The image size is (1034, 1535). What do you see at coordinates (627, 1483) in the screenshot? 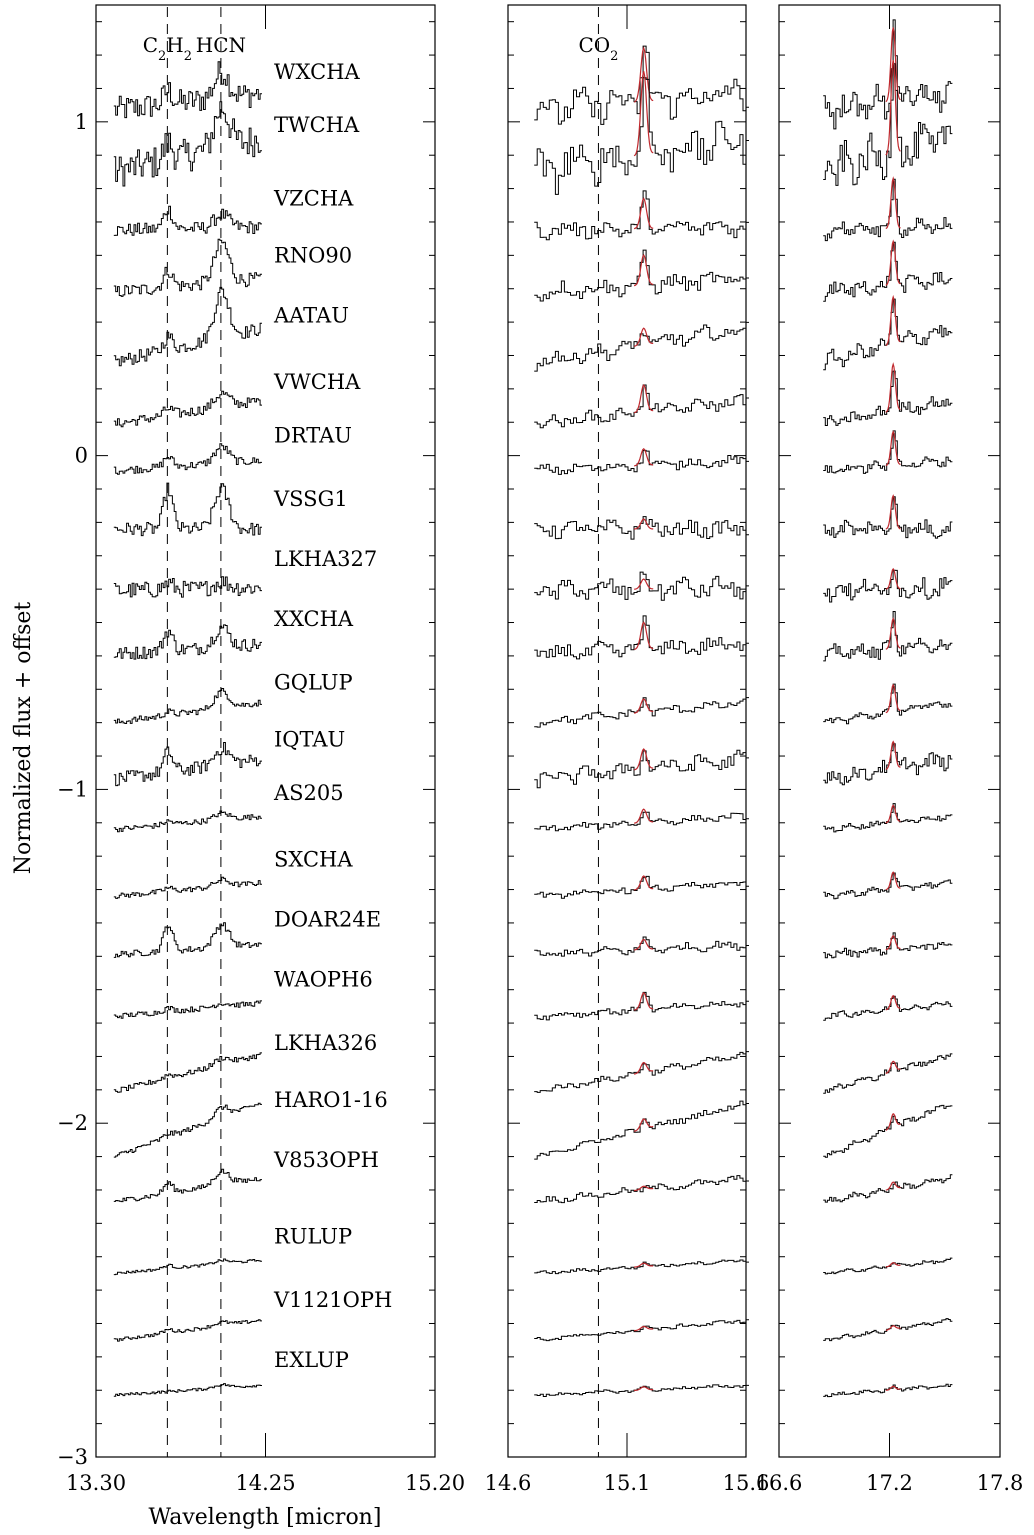
I see `x-tick-label: 15.1` at bounding box center [627, 1483].